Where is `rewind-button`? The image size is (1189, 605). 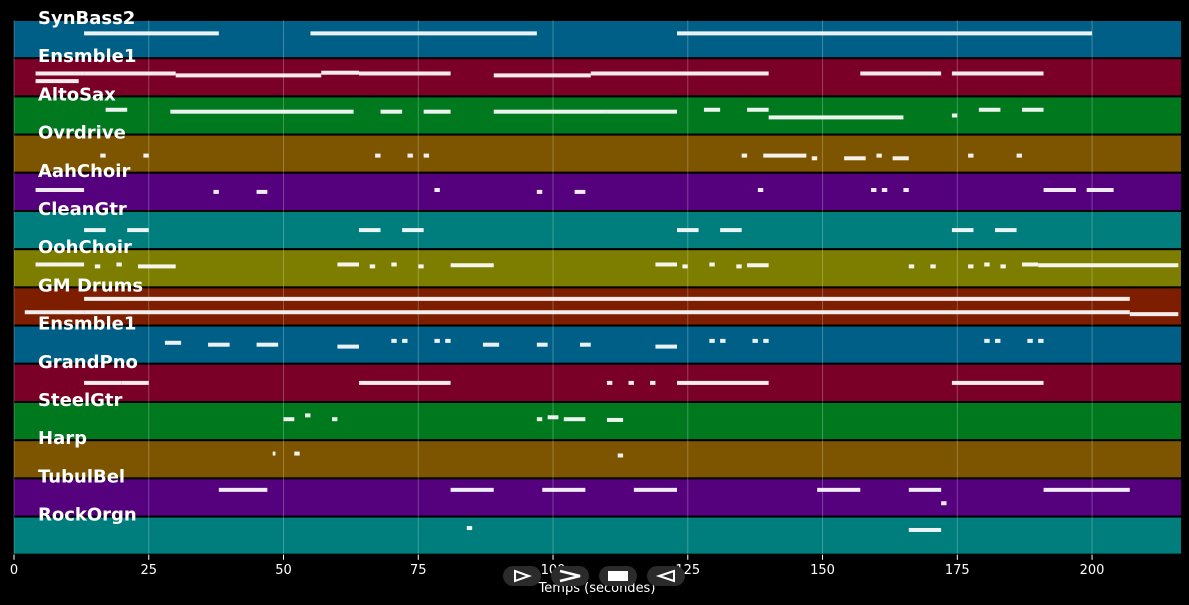
rewind-button is located at coordinates (666, 576).